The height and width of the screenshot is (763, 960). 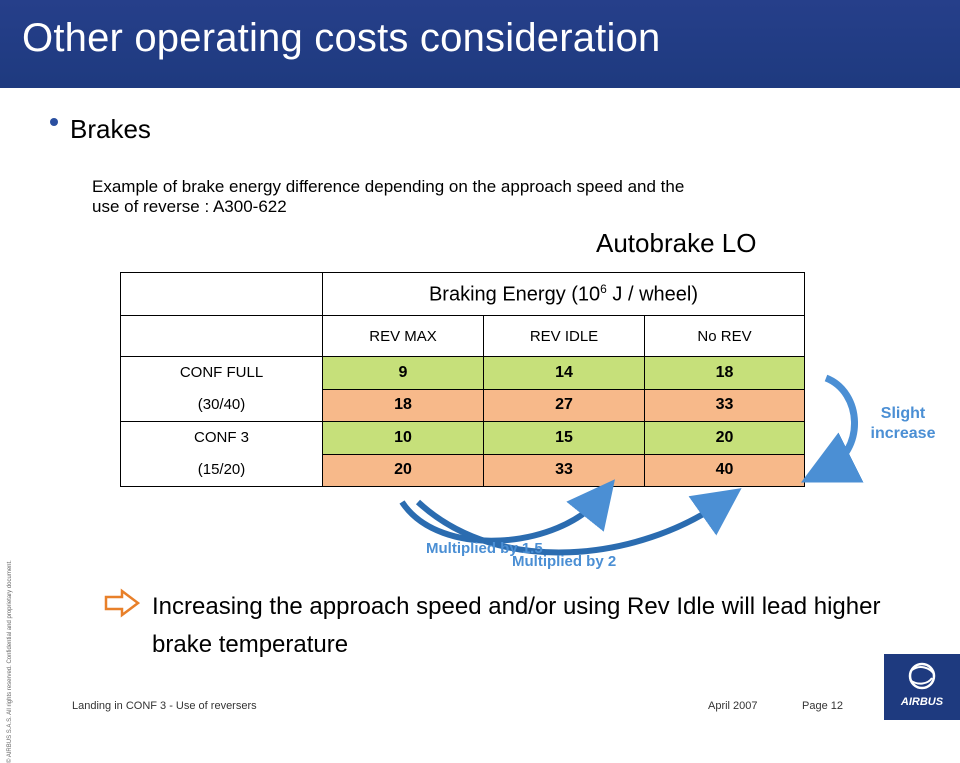 I want to click on header-main: Braking Energy (10, so click(x=514, y=294).